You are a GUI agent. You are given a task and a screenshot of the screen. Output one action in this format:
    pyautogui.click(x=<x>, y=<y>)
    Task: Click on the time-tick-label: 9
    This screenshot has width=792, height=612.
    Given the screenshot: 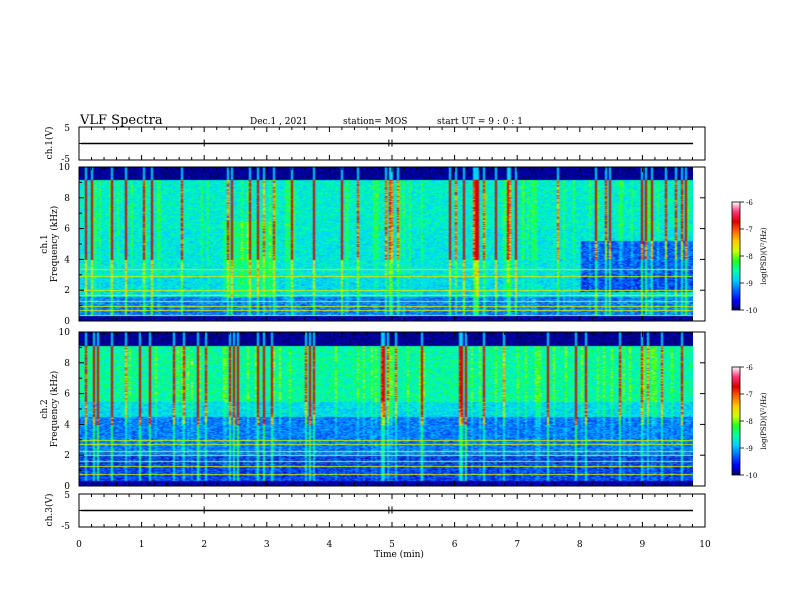 What is the action you would take?
    pyautogui.click(x=643, y=545)
    